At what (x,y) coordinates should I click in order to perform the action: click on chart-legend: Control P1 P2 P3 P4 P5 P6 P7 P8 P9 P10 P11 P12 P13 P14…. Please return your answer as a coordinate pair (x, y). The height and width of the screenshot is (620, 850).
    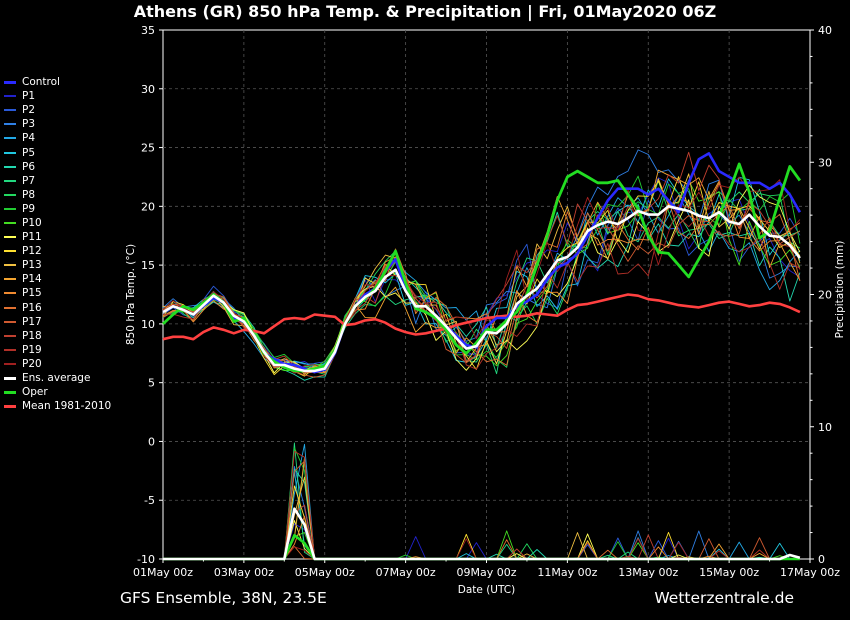
    Looking at the image, I should click on (57, 244).